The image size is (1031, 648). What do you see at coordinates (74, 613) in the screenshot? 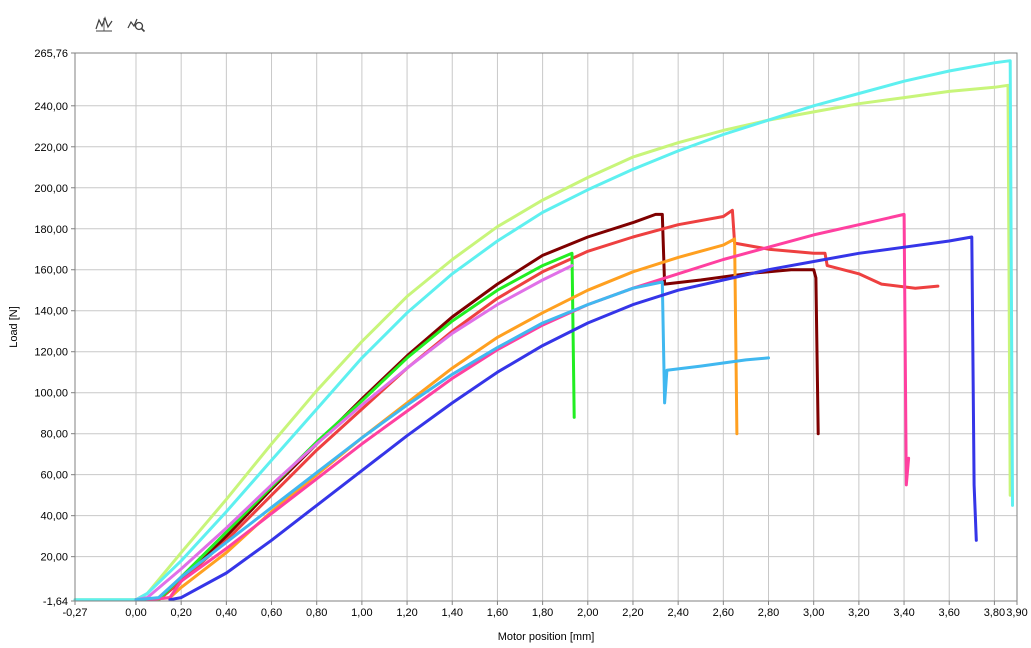
I see `x-tick-label: -0,27` at bounding box center [74, 613].